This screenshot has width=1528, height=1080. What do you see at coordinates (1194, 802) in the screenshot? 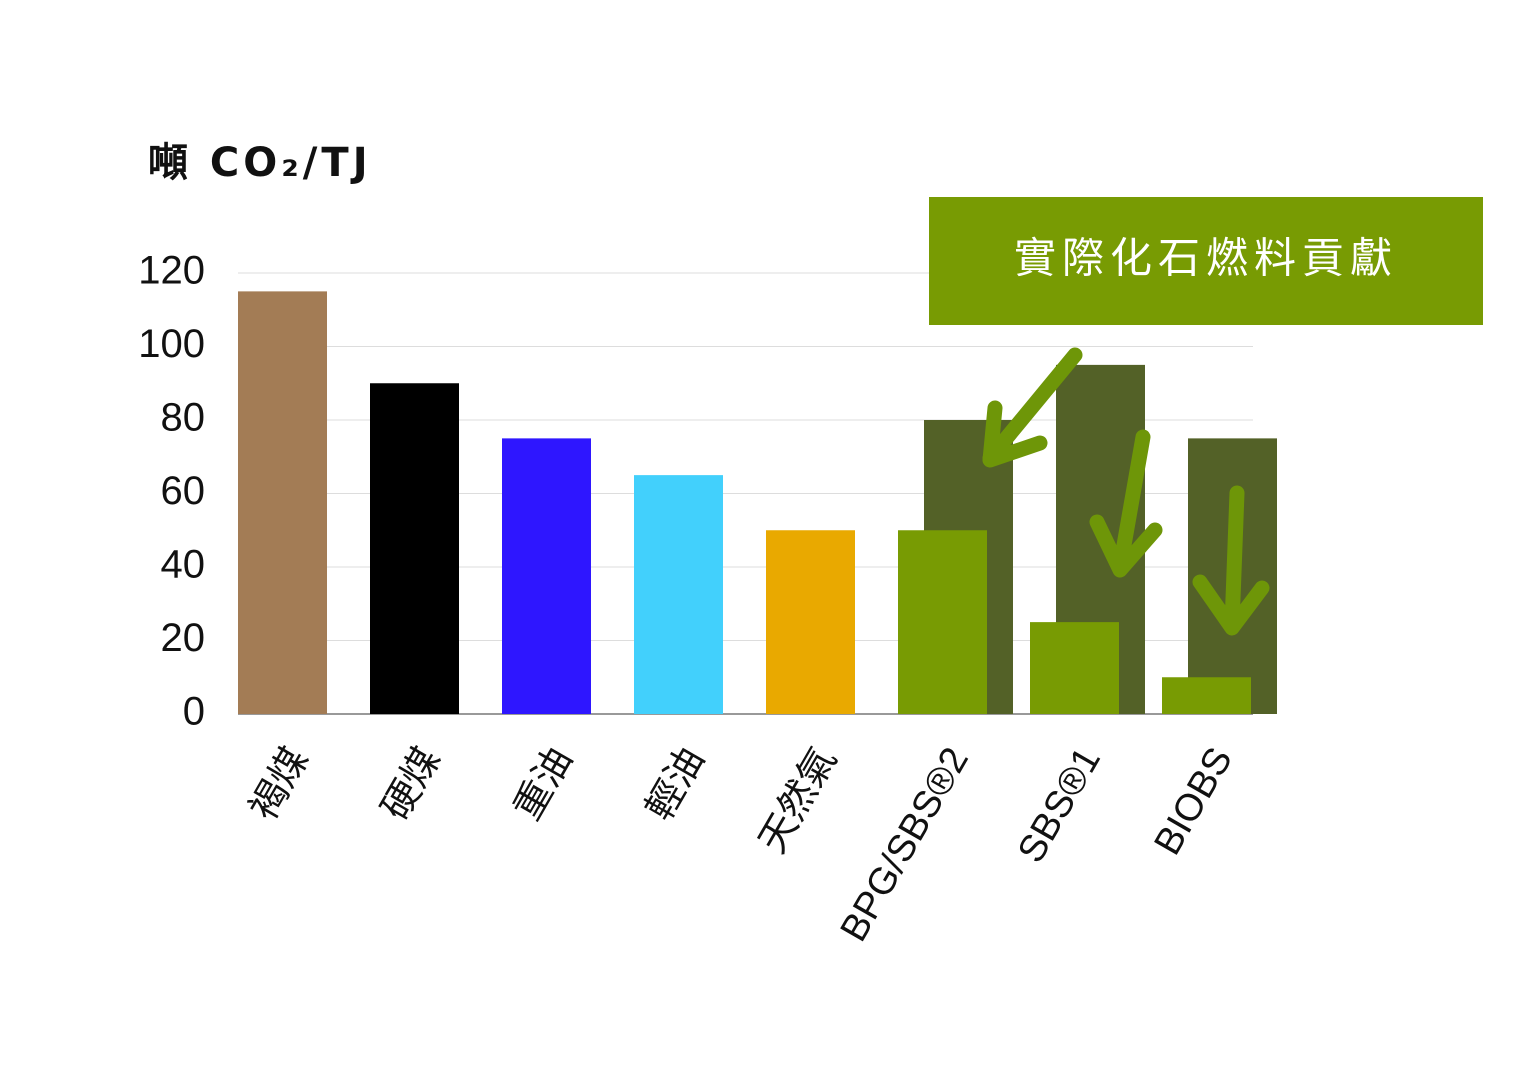
I see `x-tick-label: BIOBS` at bounding box center [1194, 802].